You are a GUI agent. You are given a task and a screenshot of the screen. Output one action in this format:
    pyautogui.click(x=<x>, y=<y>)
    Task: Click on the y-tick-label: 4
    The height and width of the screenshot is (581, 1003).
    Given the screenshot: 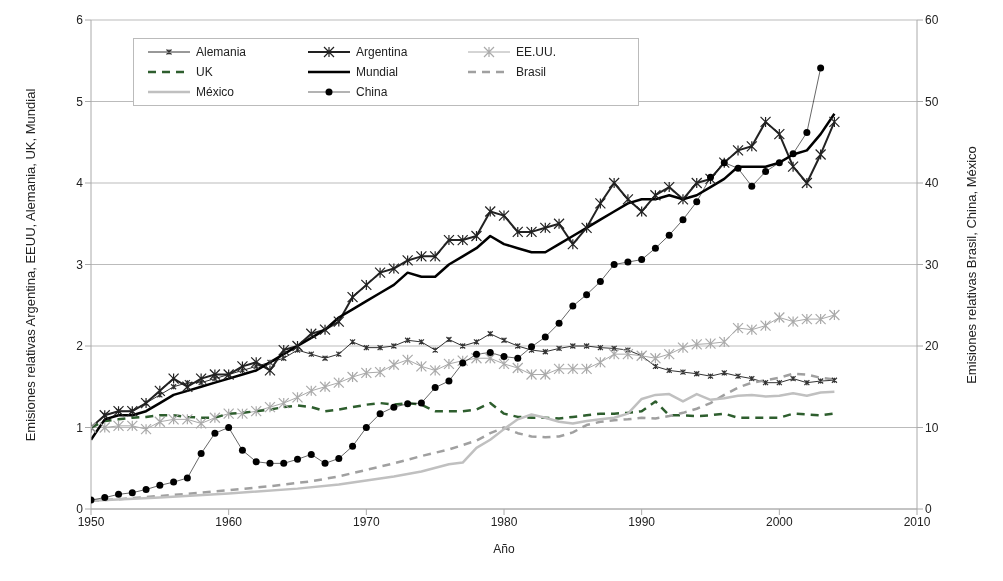 What is the action you would take?
    pyautogui.click(x=80, y=183)
    